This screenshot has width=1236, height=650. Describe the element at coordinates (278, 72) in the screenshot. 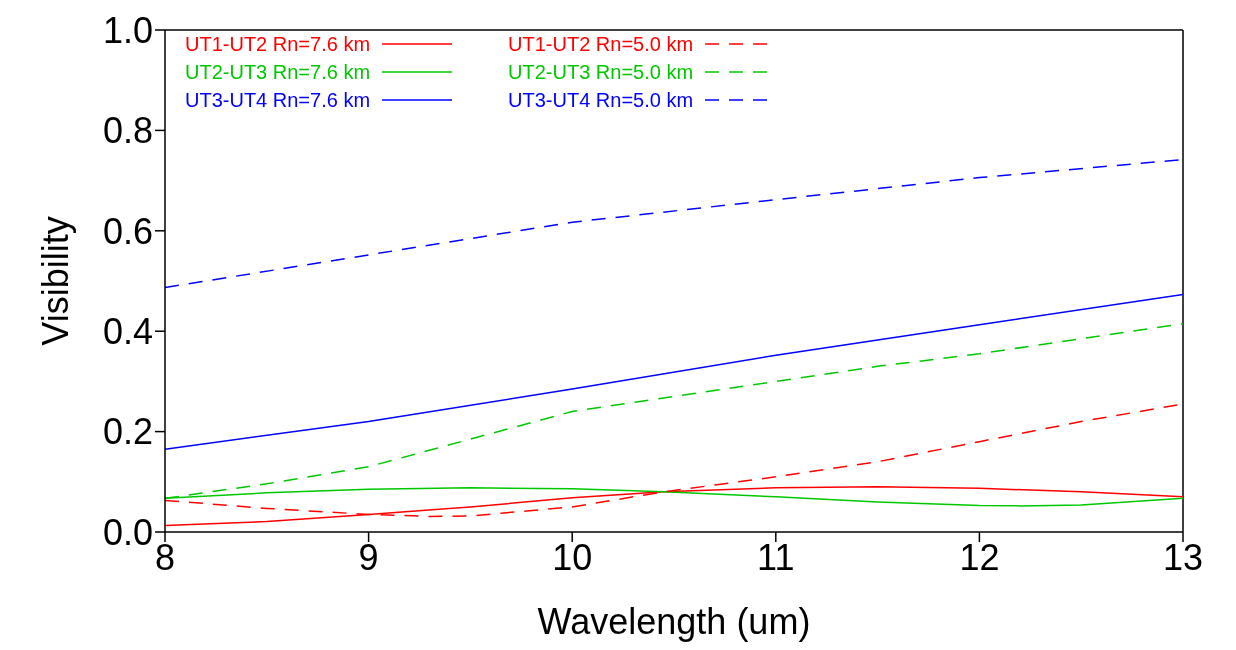

I see `legend-label: UT2-UT3 Rn=7.6 km` at that location.